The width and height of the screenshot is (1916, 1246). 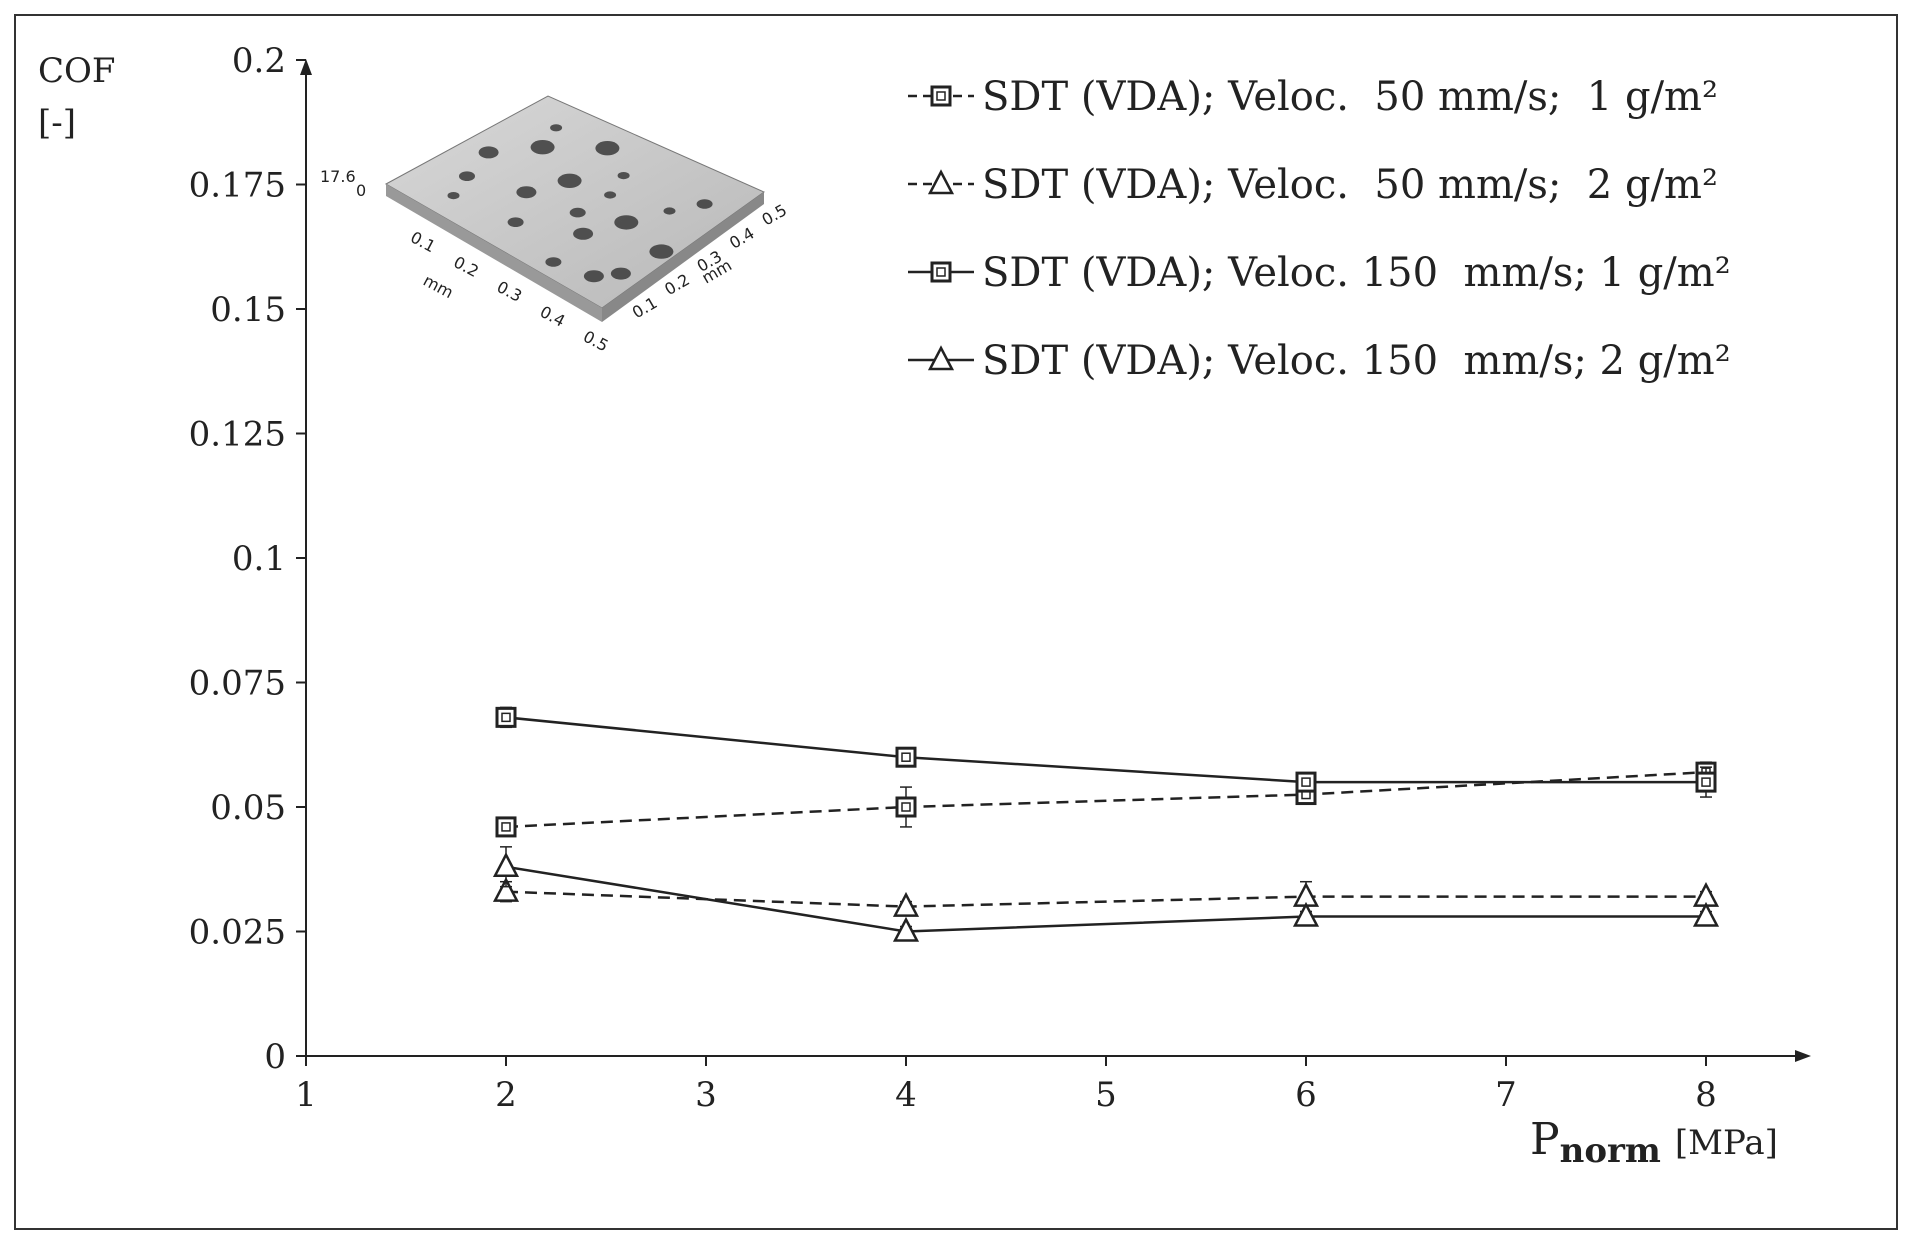 What do you see at coordinates (248, 310) in the screenshot?
I see `y-tick-label: 0.15` at bounding box center [248, 310].